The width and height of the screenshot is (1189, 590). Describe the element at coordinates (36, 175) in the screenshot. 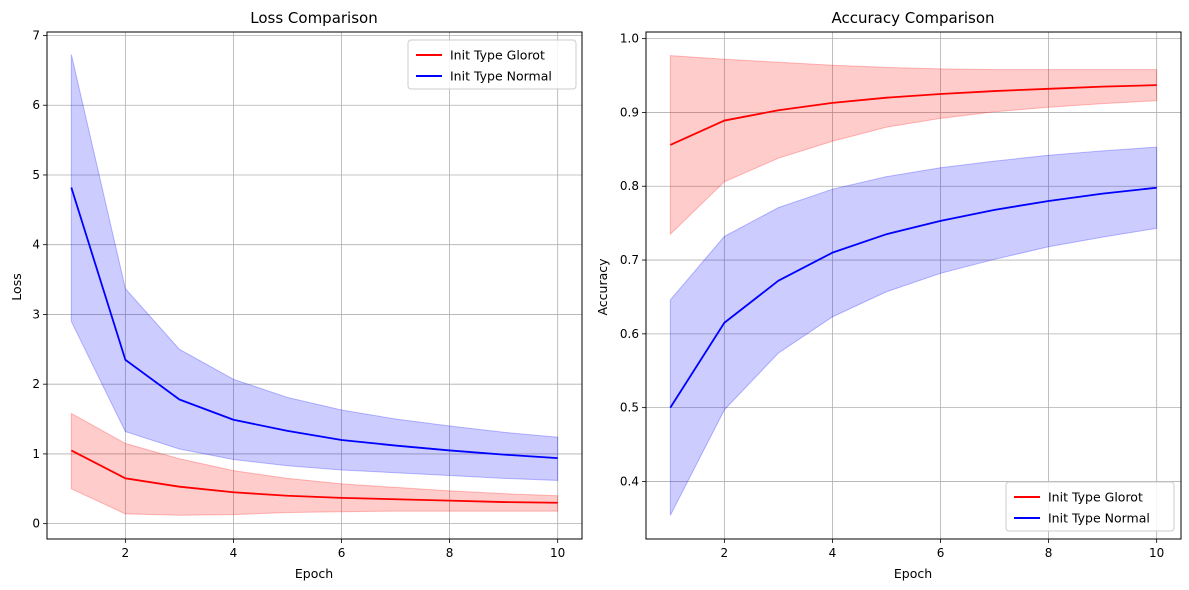

I see `y-tick-label: 5` at that location.